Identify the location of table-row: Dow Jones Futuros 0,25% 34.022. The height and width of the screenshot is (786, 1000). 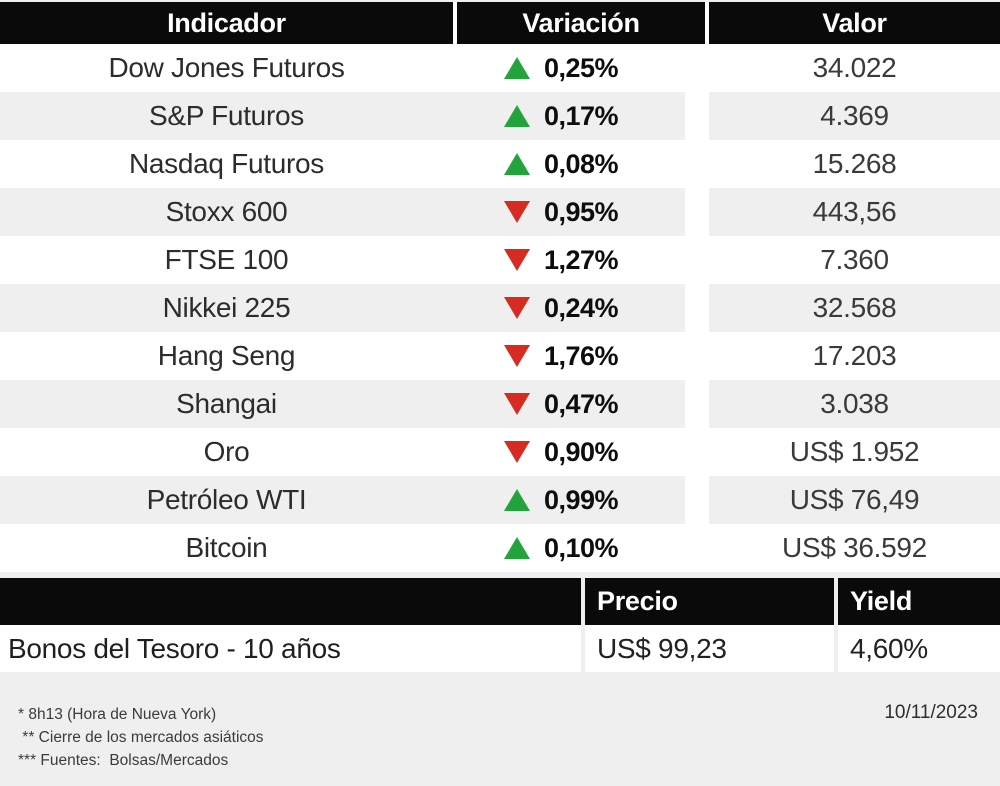
(500, 68).